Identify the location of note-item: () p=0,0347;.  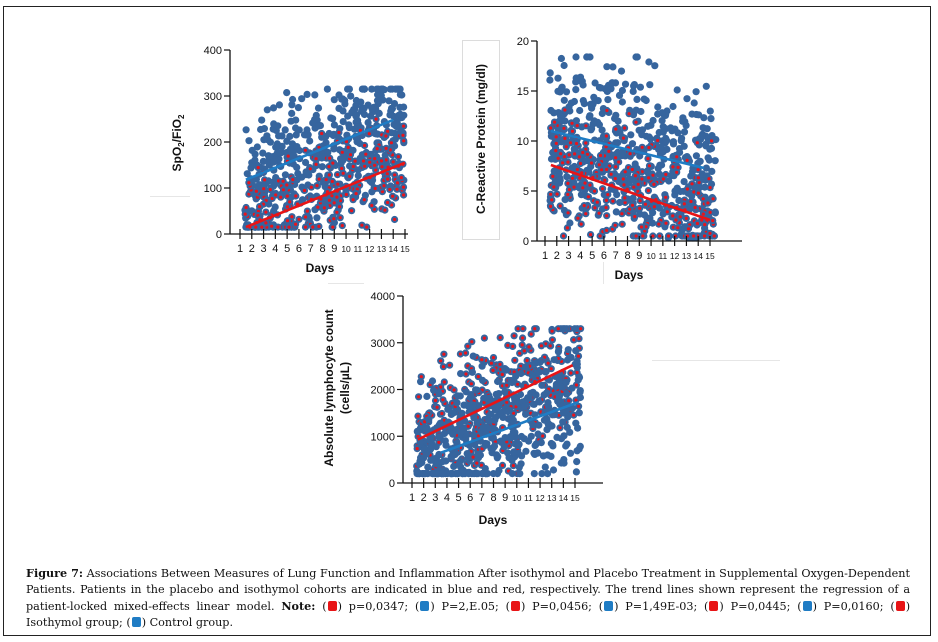
(365, 606).